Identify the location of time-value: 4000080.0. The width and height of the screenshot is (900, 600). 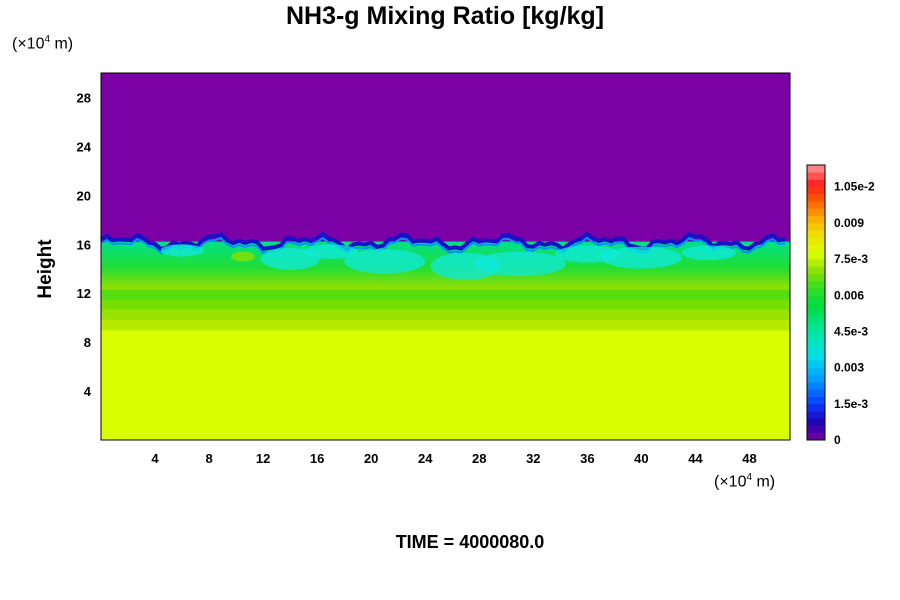
(502, 542).